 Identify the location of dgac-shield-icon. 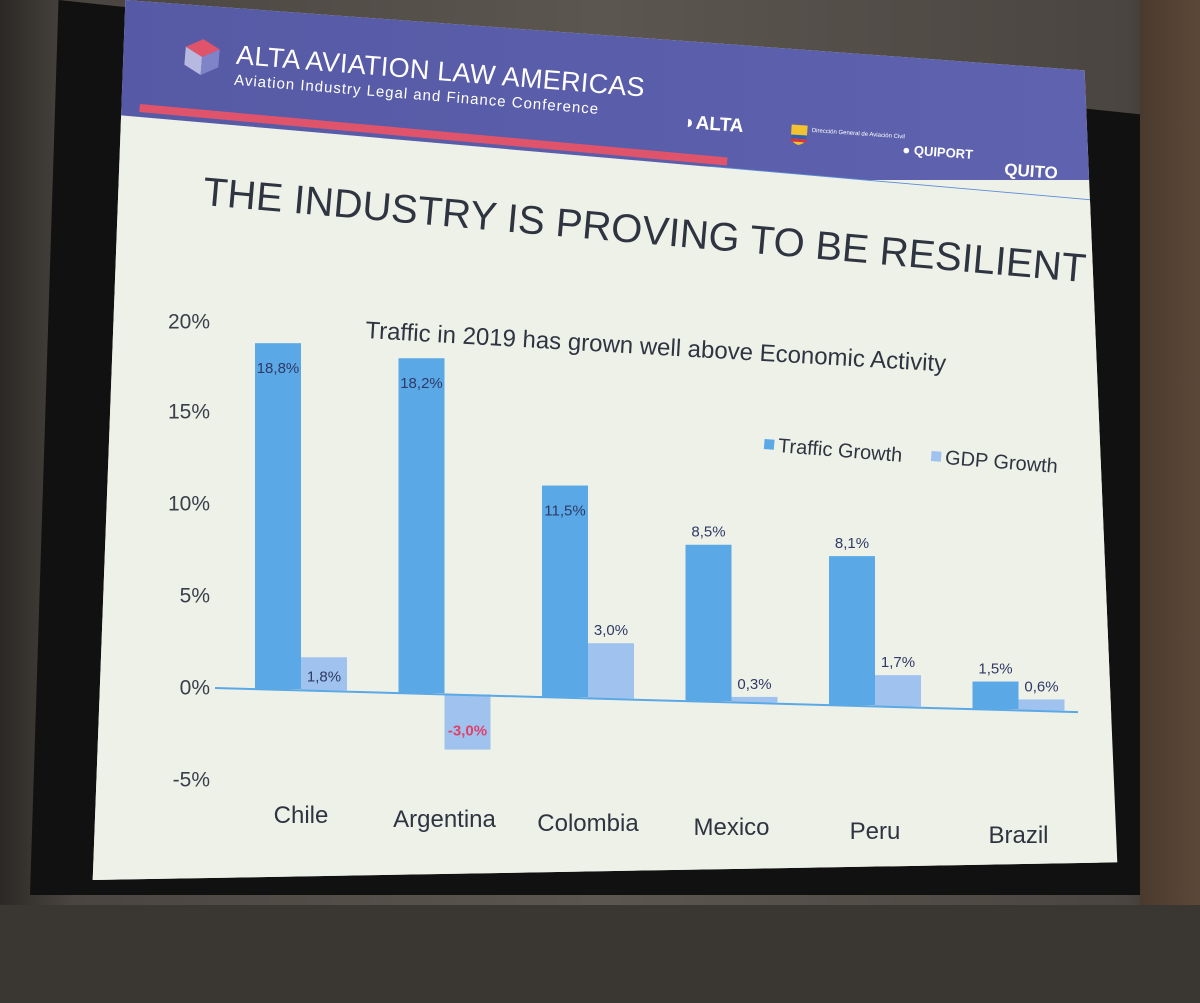
(799, 134).